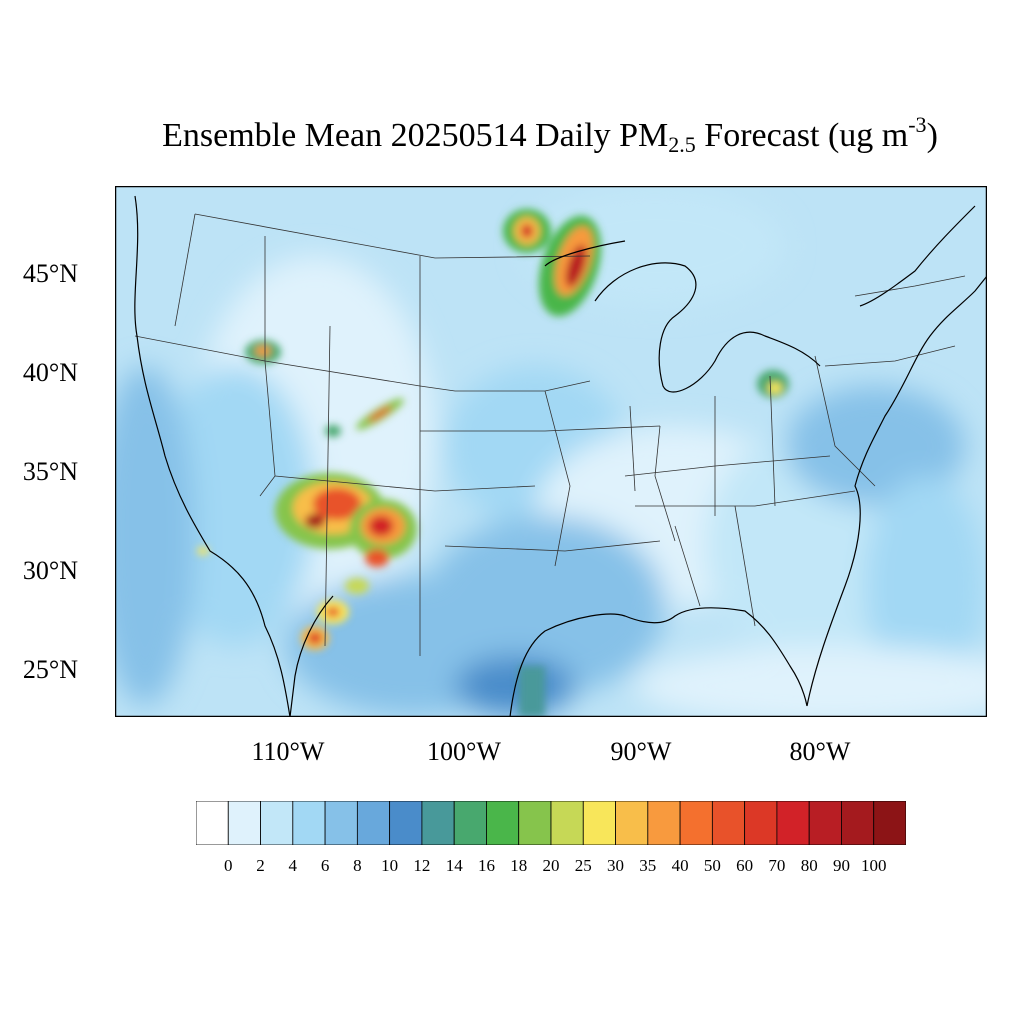  What do you see at coordinates (641, 751) in the screenshot?
I see `lon-label-90w: 90°W` at bounding box center [641, 751].